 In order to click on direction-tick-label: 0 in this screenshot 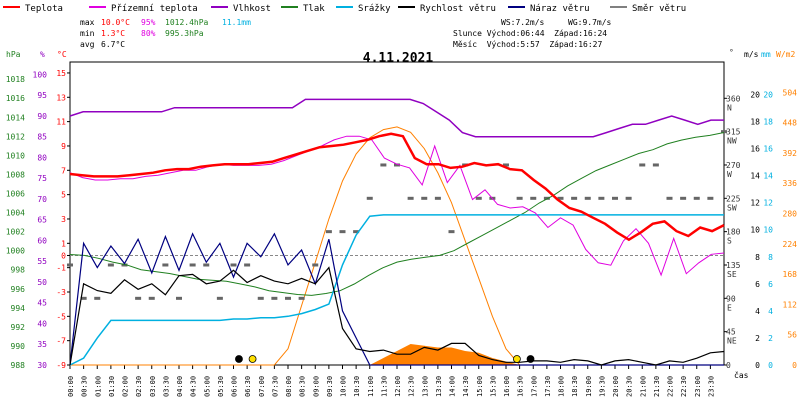, I will do `click(728, 365)`.